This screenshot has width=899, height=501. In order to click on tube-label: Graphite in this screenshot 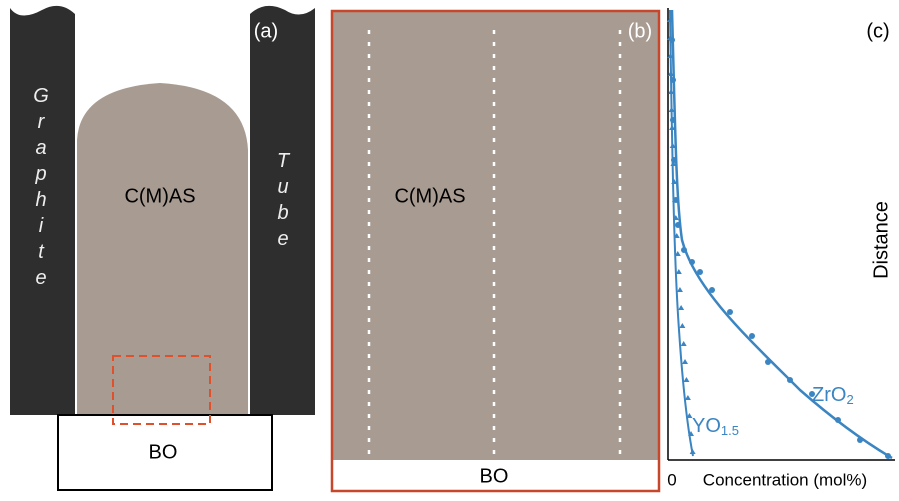, I will do `click(41, 189)`.